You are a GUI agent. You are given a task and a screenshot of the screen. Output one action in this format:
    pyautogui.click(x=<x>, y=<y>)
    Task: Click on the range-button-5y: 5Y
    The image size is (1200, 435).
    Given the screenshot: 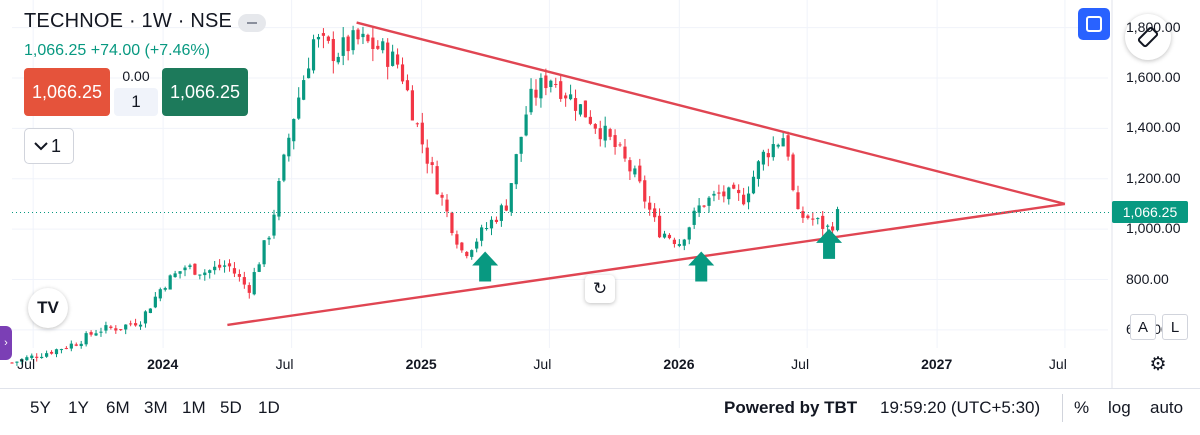 What is the action you would take?
    pyautogui.click(x=40, y=407)
    